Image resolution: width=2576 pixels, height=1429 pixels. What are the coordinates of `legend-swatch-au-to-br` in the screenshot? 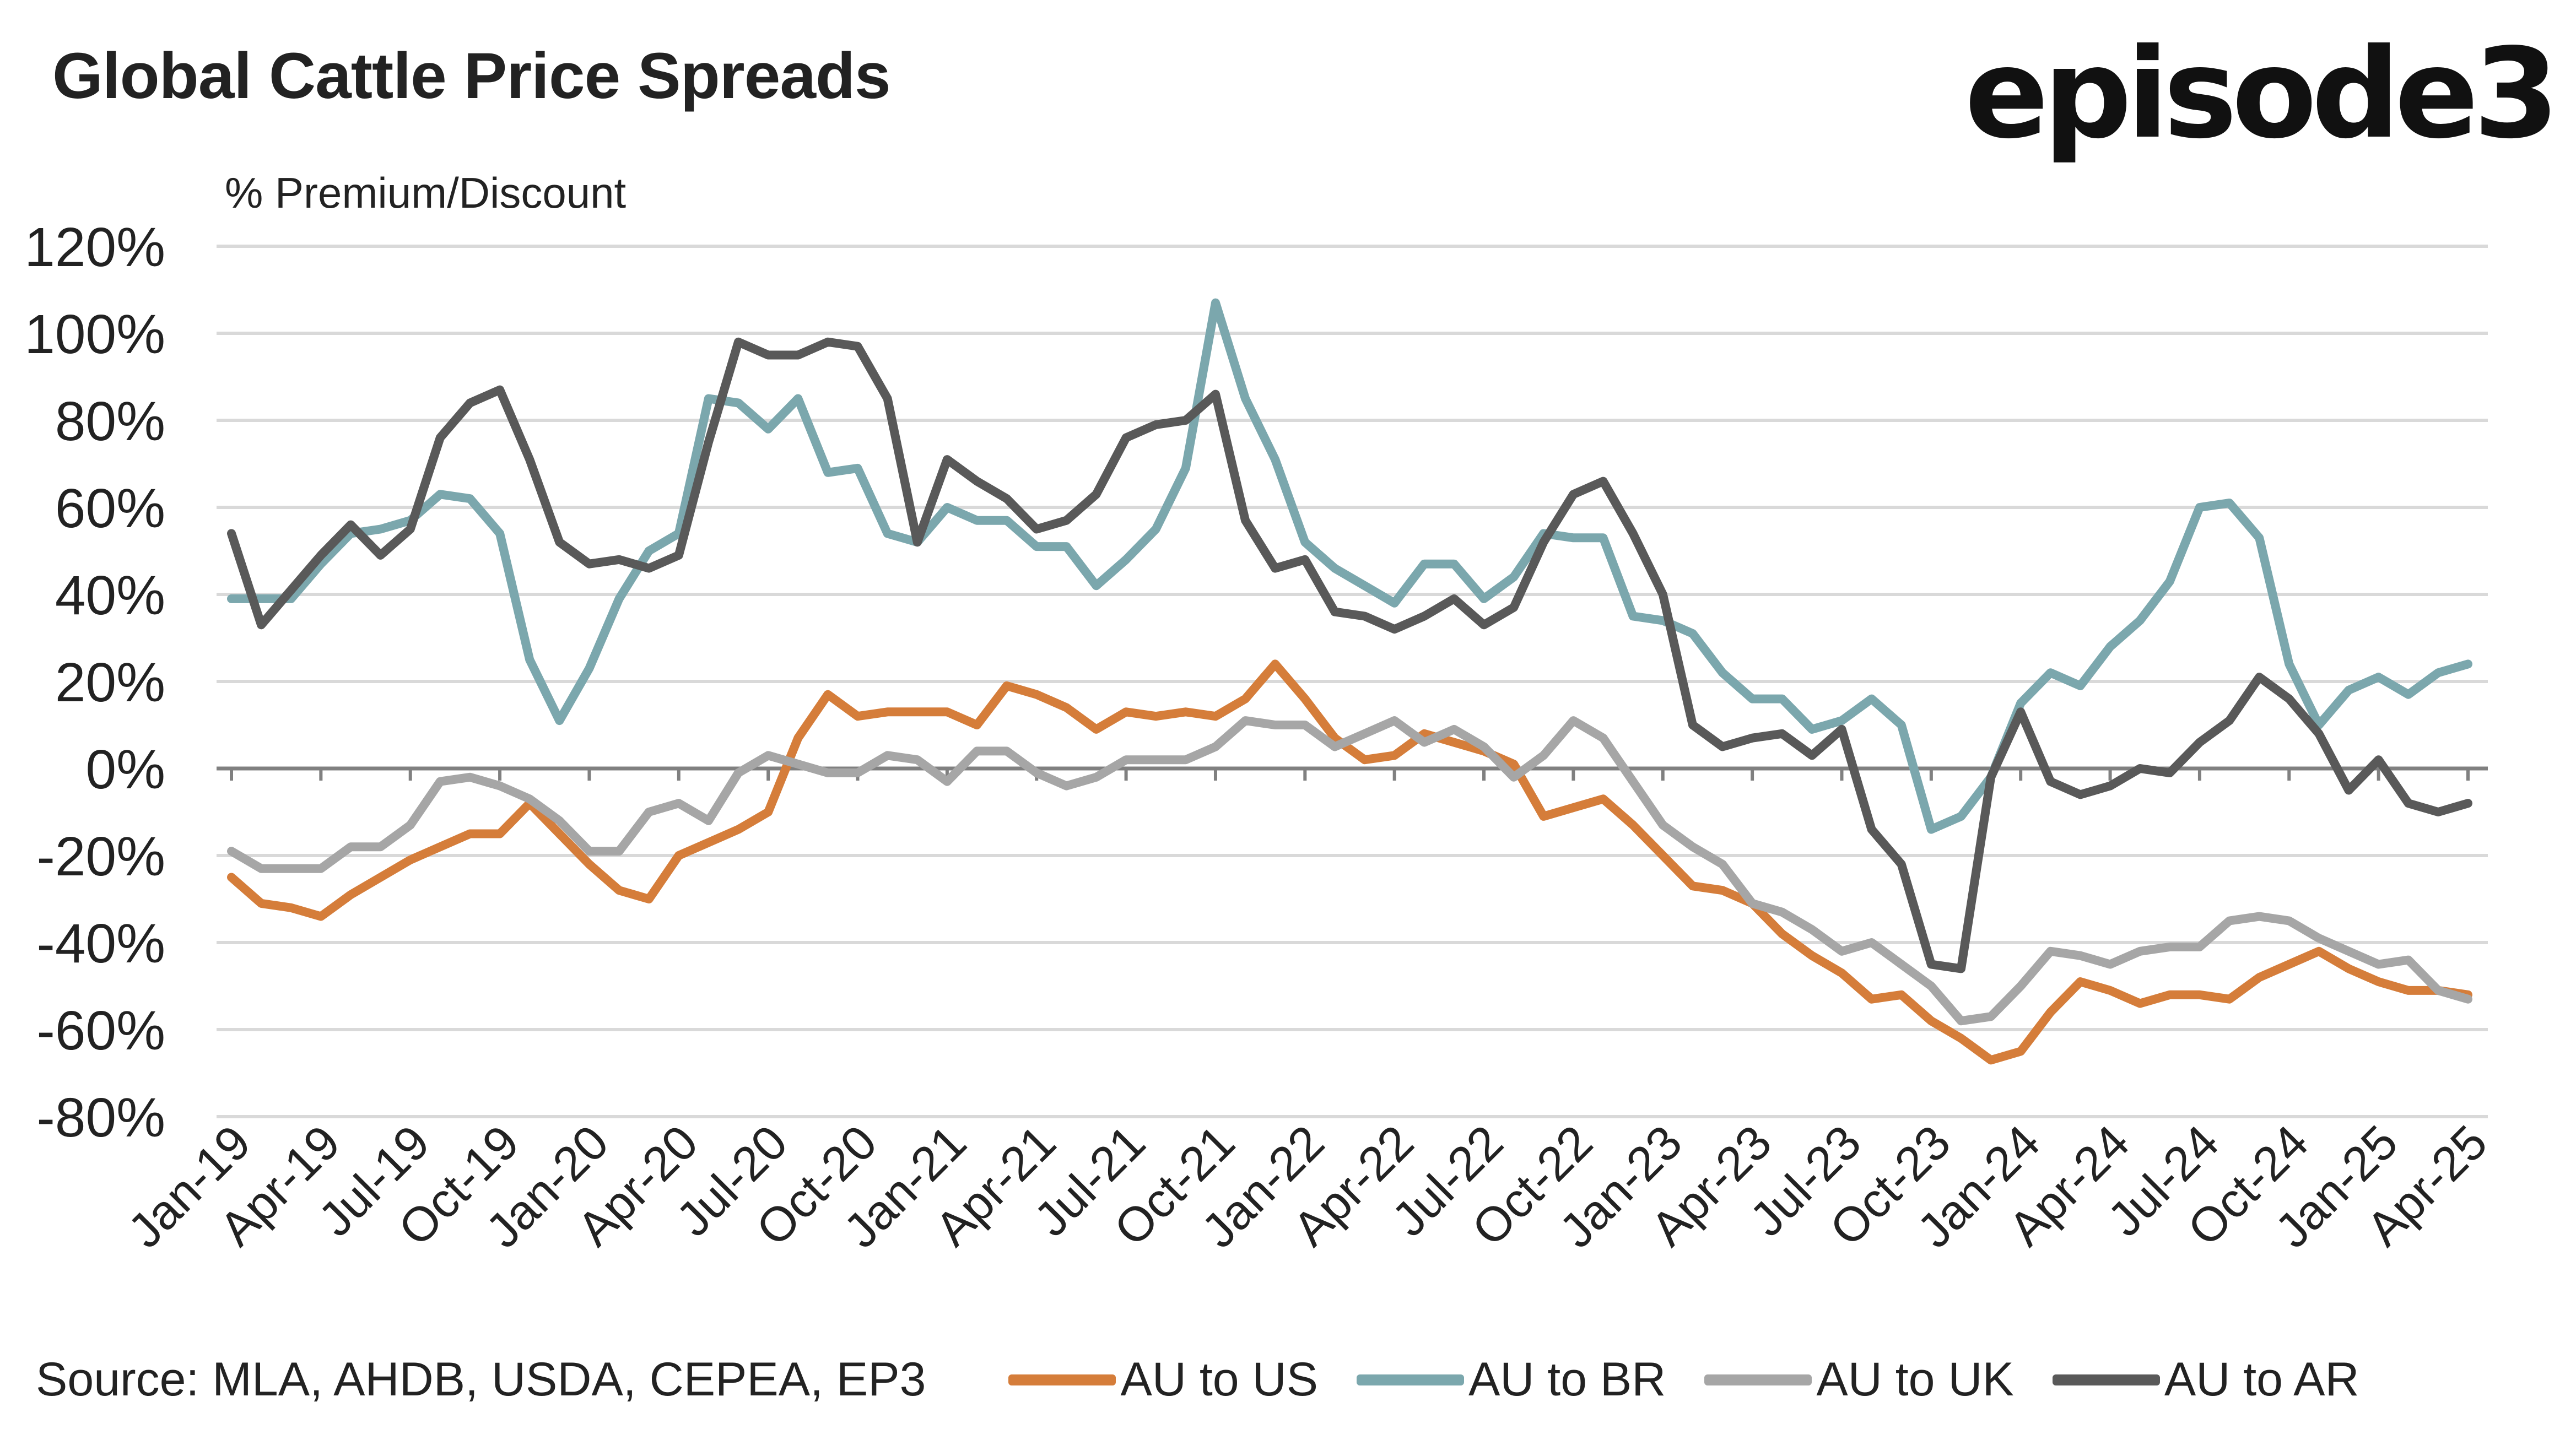 It's located at (1410, 1379).